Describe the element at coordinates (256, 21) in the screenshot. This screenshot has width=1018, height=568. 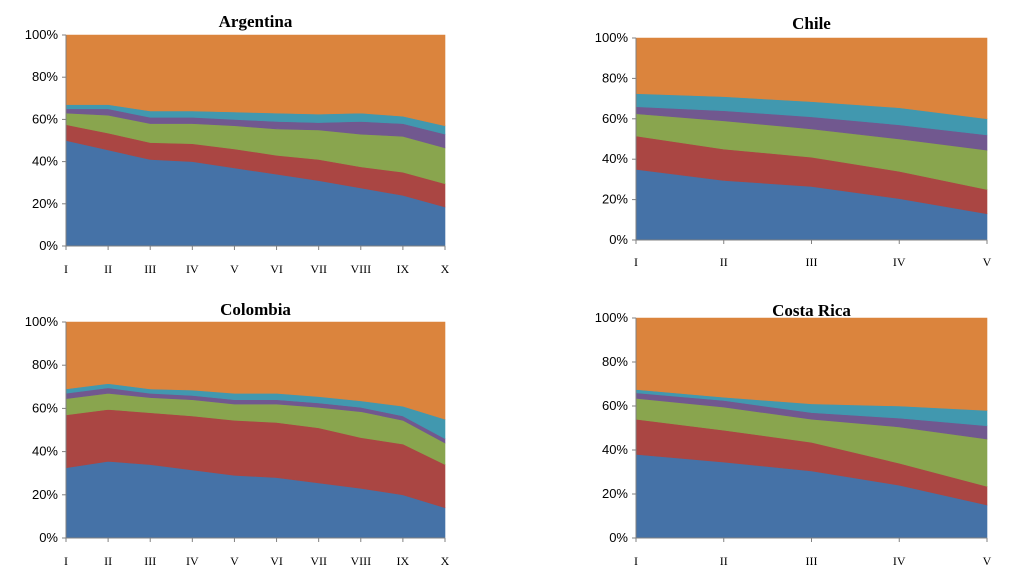
I see `chart-title: Argentina` at that location.